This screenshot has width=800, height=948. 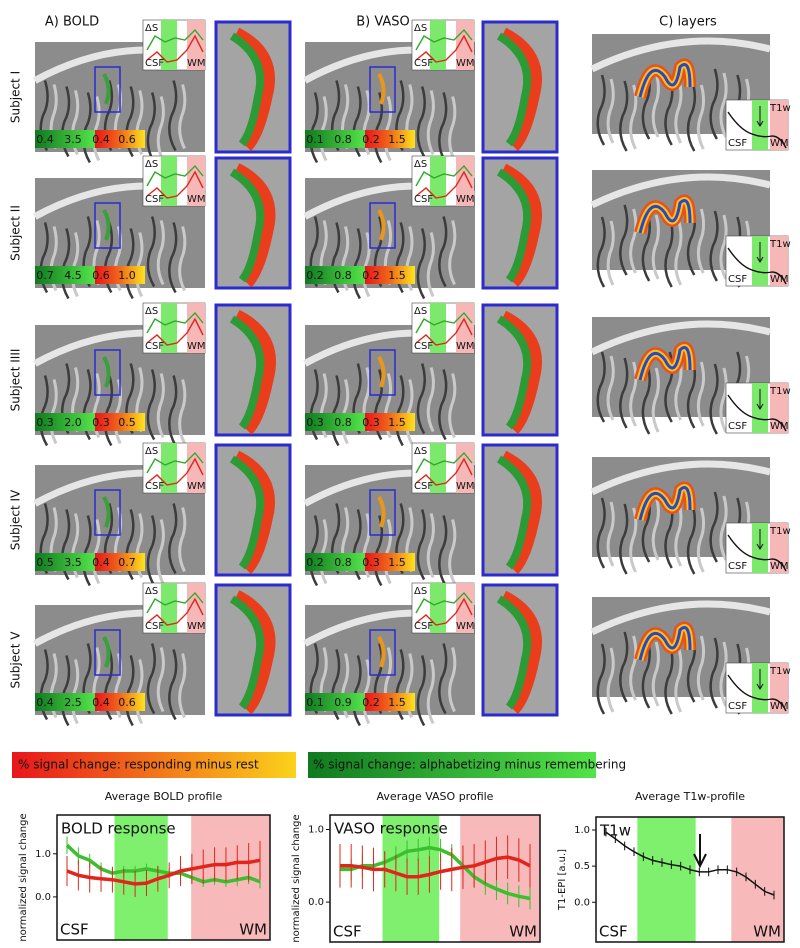 I want to click on y-tick-label: 1.0, so click(x=316, y=830).